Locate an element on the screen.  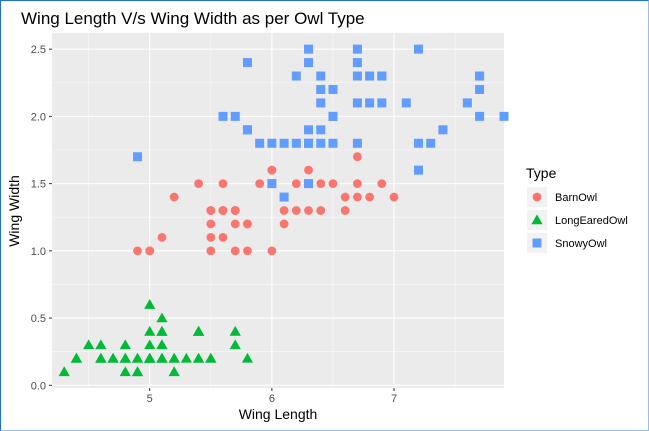
legend-label-longearedowl: LongEaredOwl is located at coordinates (591, 221).